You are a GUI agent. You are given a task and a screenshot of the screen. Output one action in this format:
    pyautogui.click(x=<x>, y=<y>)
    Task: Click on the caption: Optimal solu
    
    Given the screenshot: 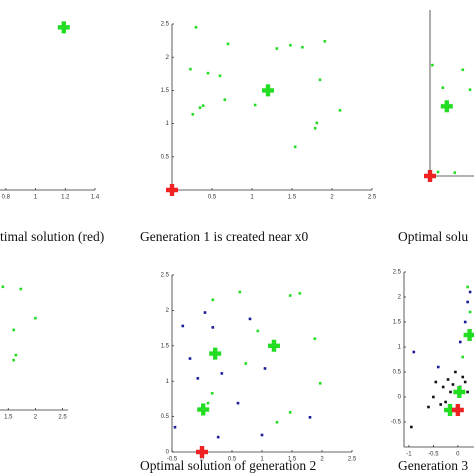 What is the action you would take?
    pyautogui.click(x=433, y=236)
    